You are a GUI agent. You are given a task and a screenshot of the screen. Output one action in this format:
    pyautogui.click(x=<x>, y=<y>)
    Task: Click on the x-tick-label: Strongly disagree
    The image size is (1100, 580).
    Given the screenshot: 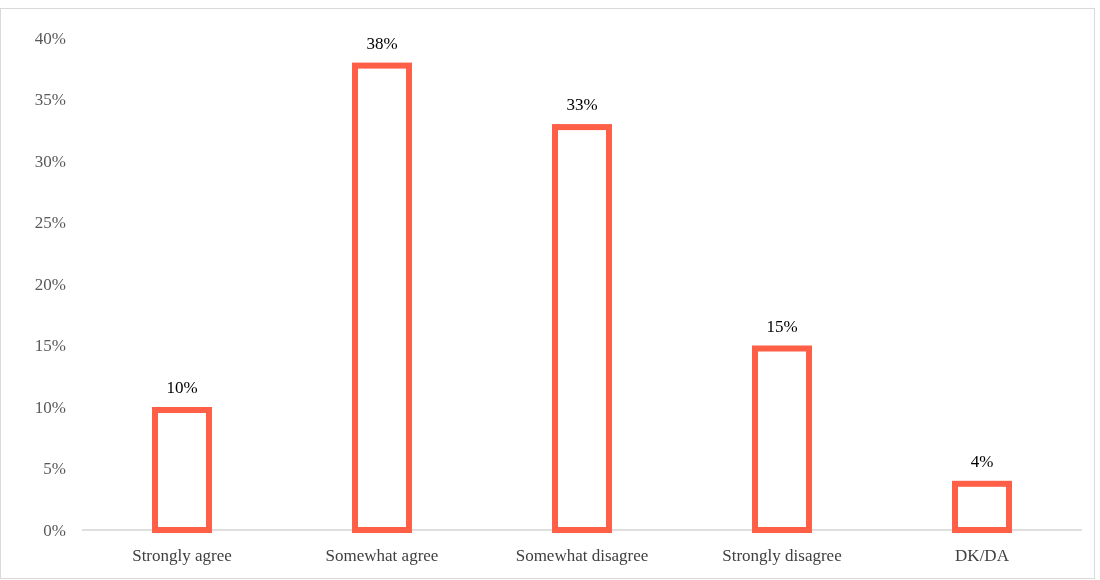 What is the action you would take?
    pyautogui.click(x=782, y=555)
    